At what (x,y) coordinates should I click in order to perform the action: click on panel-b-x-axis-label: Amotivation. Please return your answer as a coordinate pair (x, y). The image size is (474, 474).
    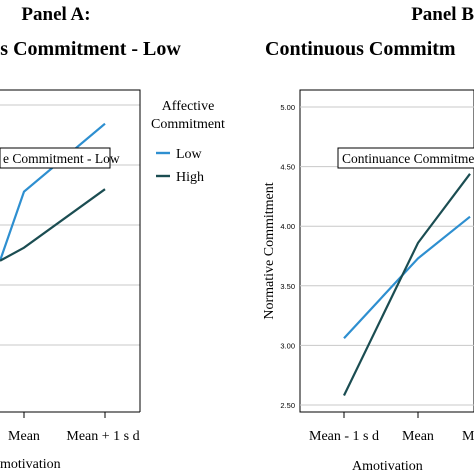
    Looking at the image, I should click on (387, 466).